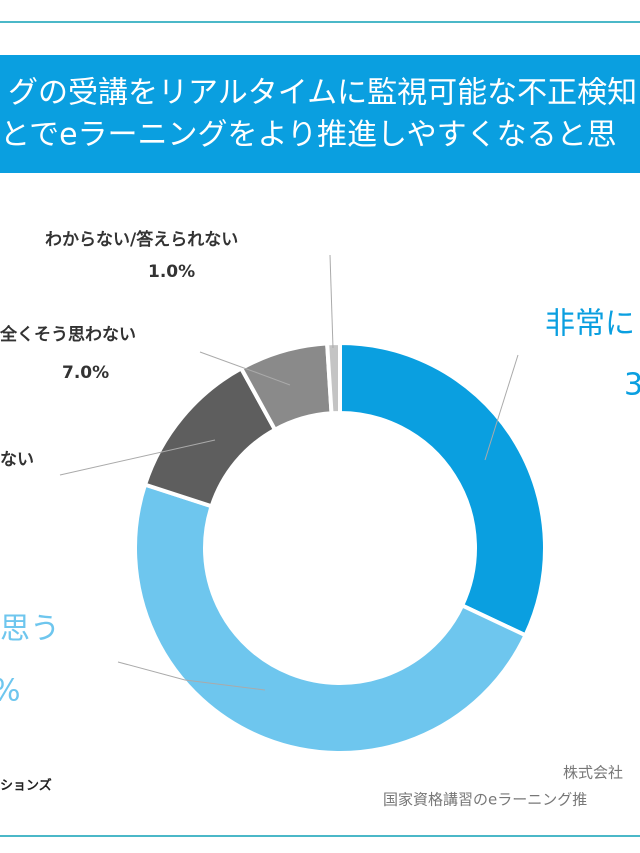 The width and height of the screenshot is (640, 853). What do you see at coordinates (68, 334) in the screenshot?
I see `category-label: 全くそう思わない` at bounding box center [68, 334].